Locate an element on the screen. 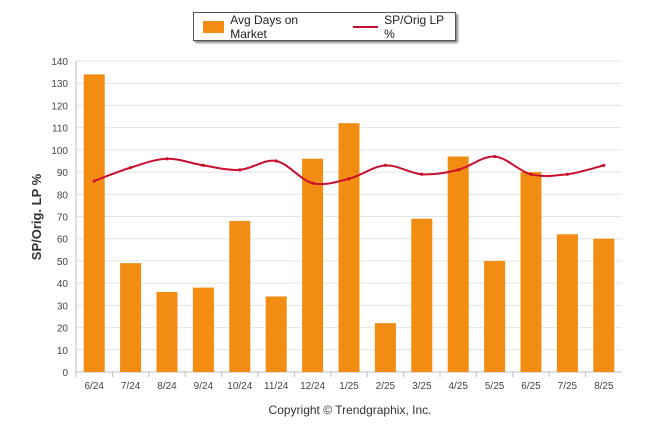 This screenshot has width=646, height=434. x-tick-label: 7/24 is located at coordinates (131, 386).